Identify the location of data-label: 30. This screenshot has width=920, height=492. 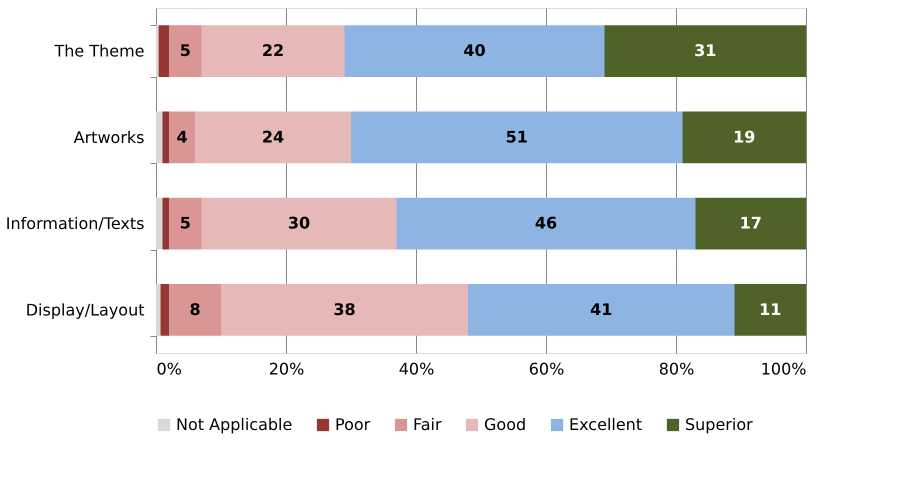
(299, 223).